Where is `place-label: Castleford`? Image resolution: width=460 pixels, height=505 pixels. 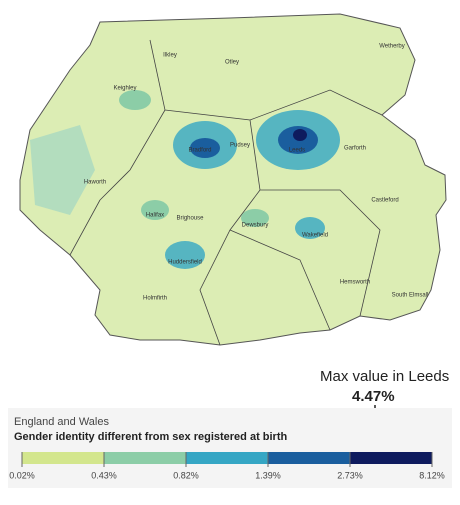
place-label: Castleford is located at coordinates (384, 201).